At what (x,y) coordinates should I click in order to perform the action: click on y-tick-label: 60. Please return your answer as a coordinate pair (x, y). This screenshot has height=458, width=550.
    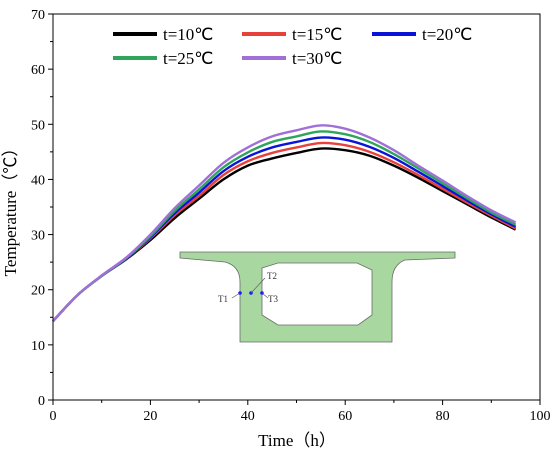
    Looking at the image, I should click on (38, 70).